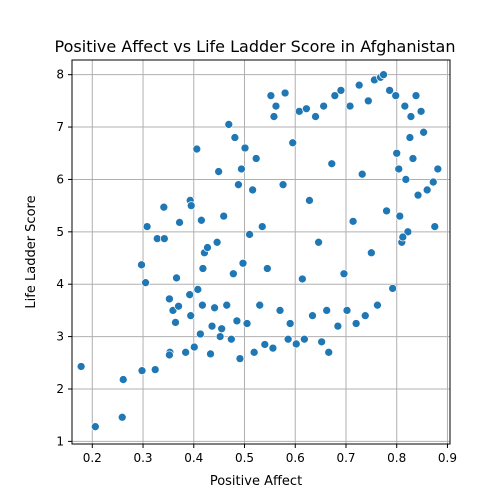 This screenshot has height=500, width=500. What do you see at coordinates (295, 458) in the screenshot?
I see `x-tick-label: 0.6` at bounding box center [295, 458].